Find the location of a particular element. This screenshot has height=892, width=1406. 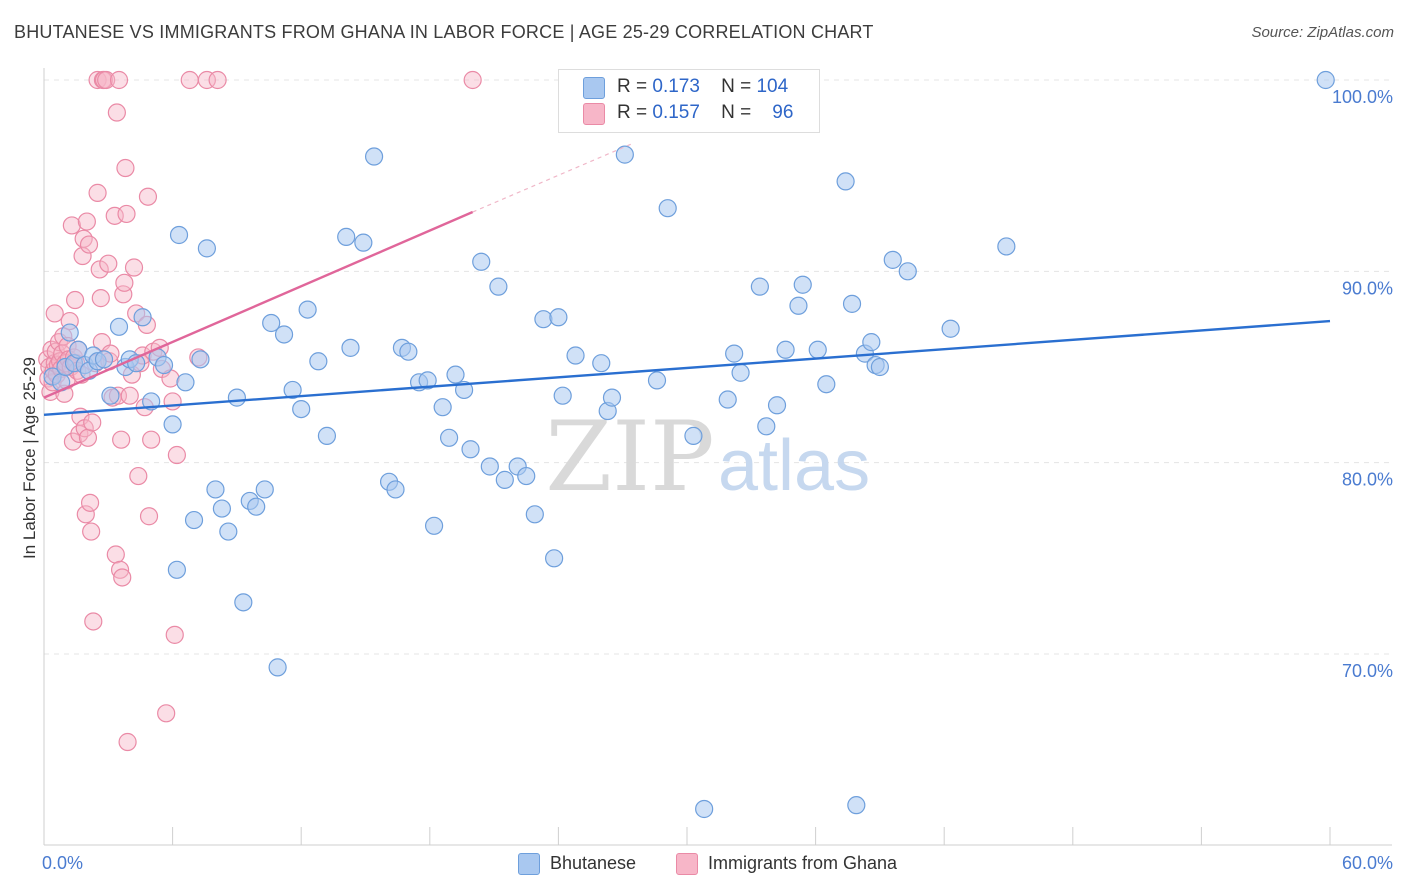

series-legend: Bhutanese Immigrants from Ghana is located at coordinates (703, 864).